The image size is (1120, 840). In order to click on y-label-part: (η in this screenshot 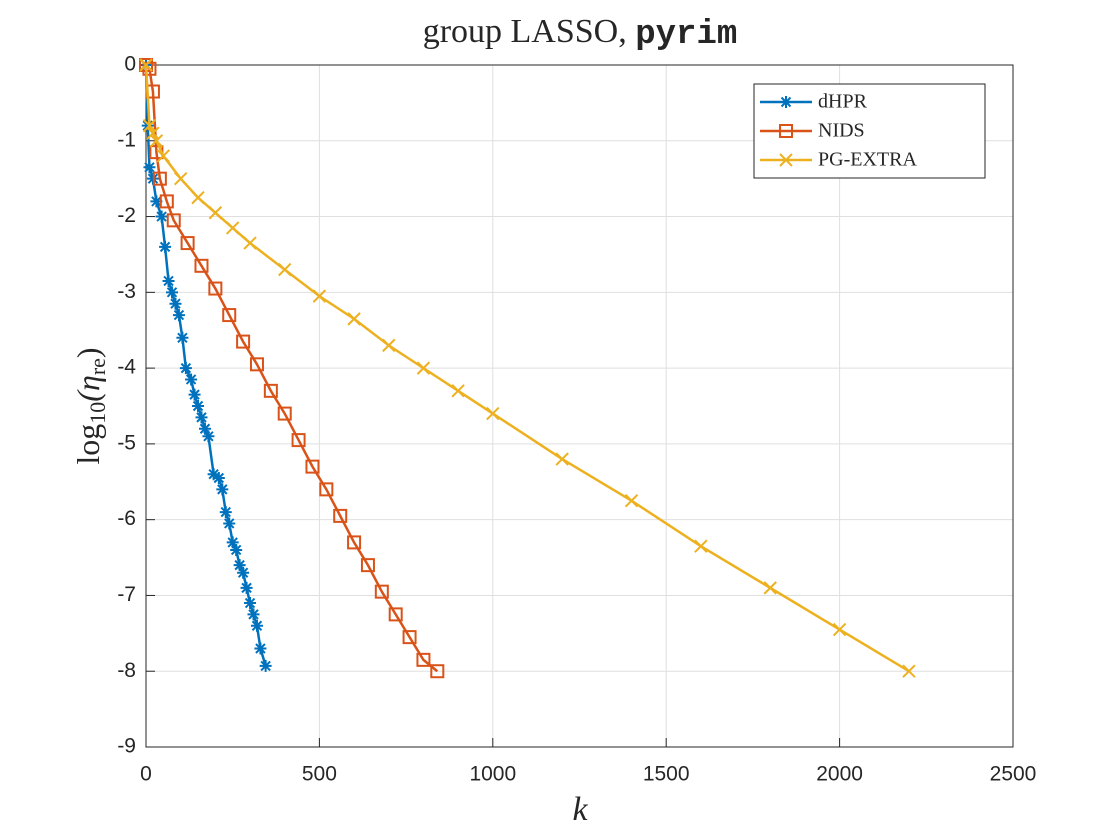, I will do `click(88, 388)`.